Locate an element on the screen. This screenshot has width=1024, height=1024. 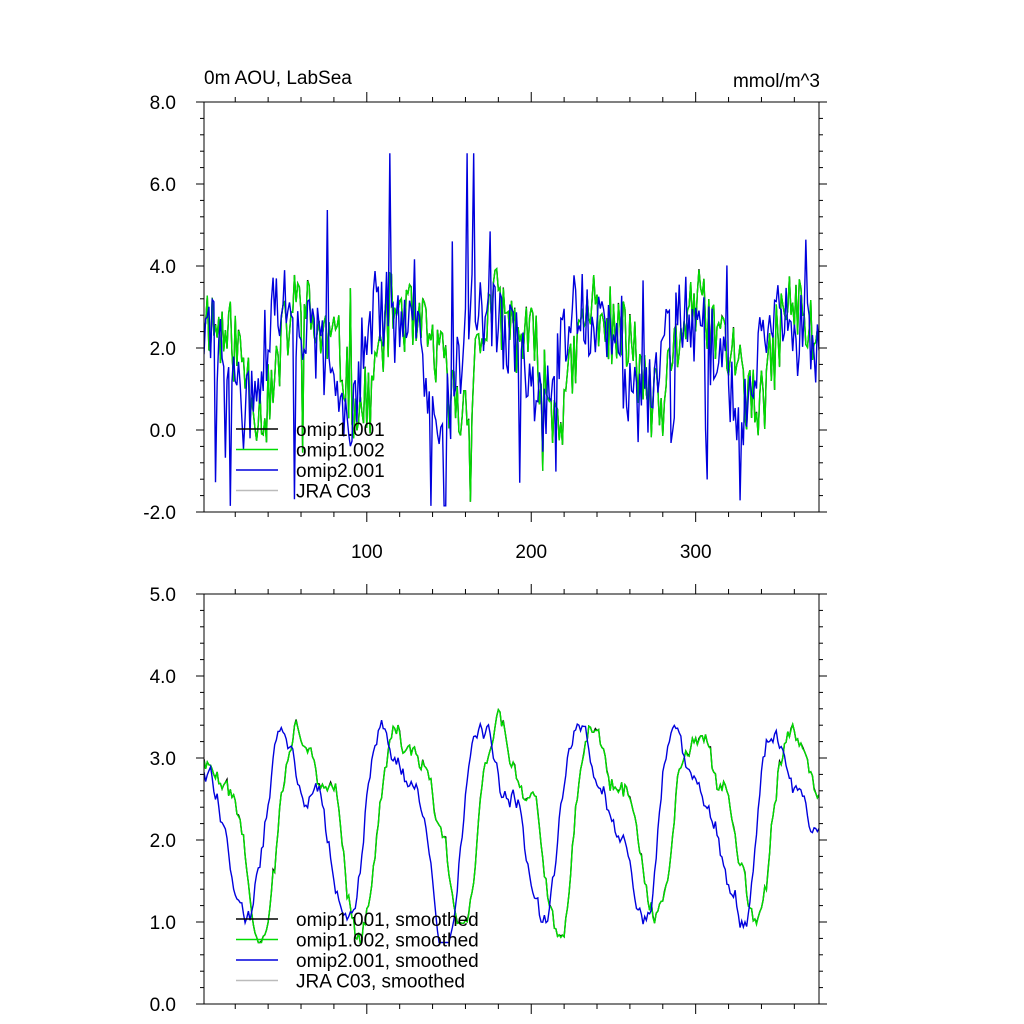
x-tick-label: 100 is located at coordinates (367, 552).